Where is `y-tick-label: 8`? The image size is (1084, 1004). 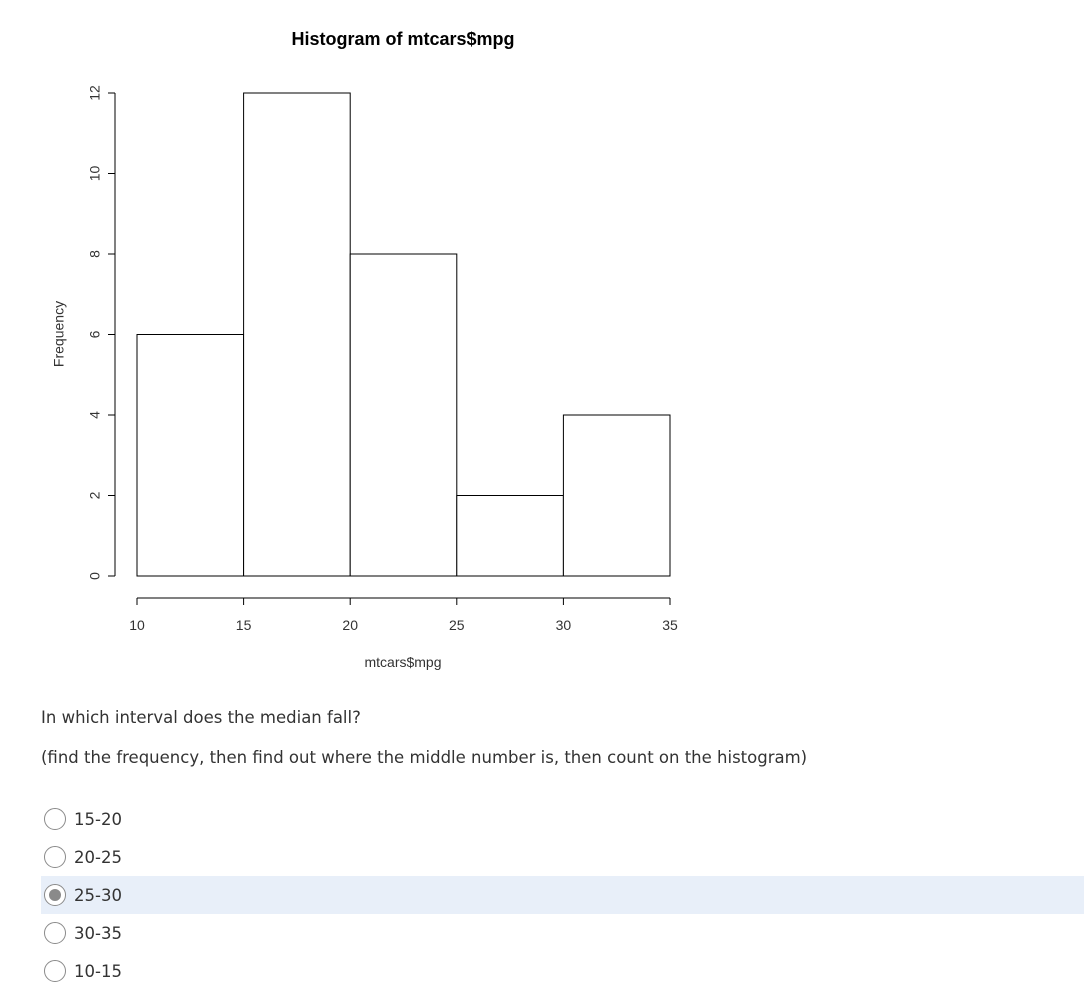
y-tick-label: 8 is located at coordinates (95, 254).